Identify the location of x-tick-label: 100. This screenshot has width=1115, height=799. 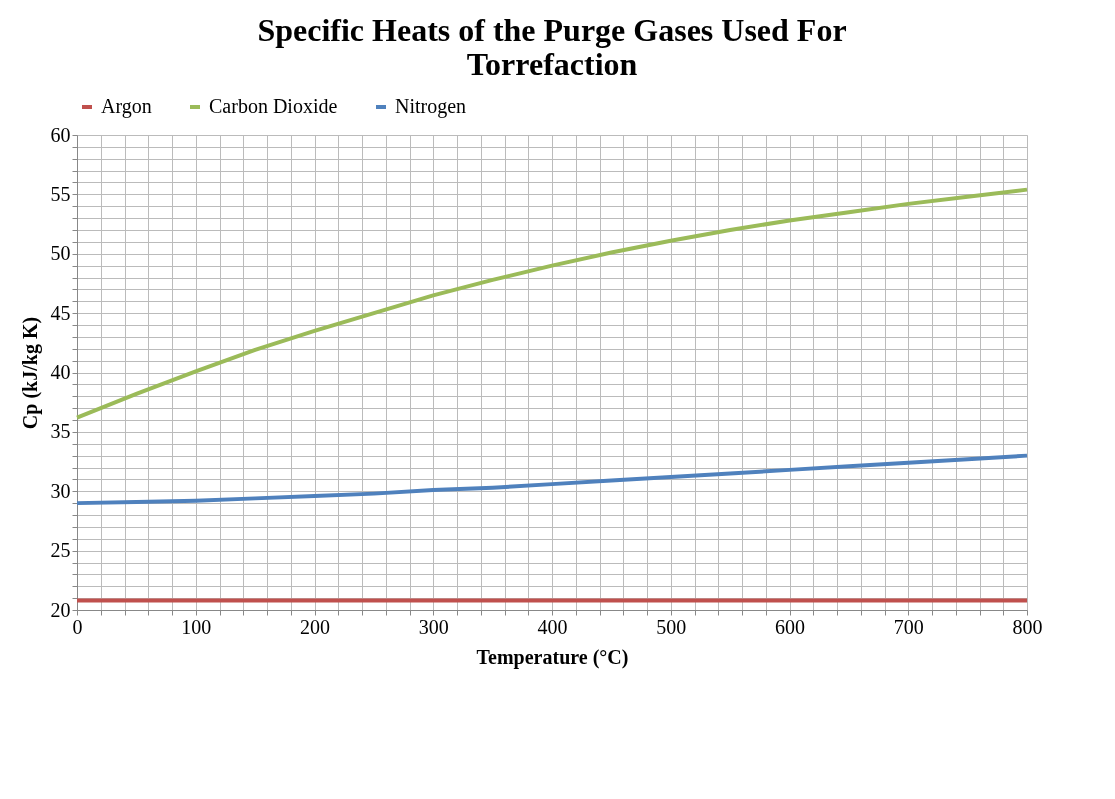
(196, 626).